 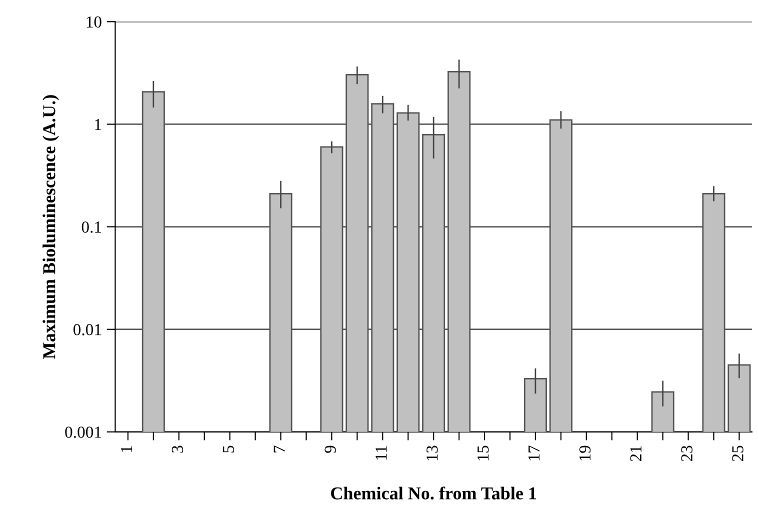 I want to click on x-tick-label: 19, so click(x=585, y=453).